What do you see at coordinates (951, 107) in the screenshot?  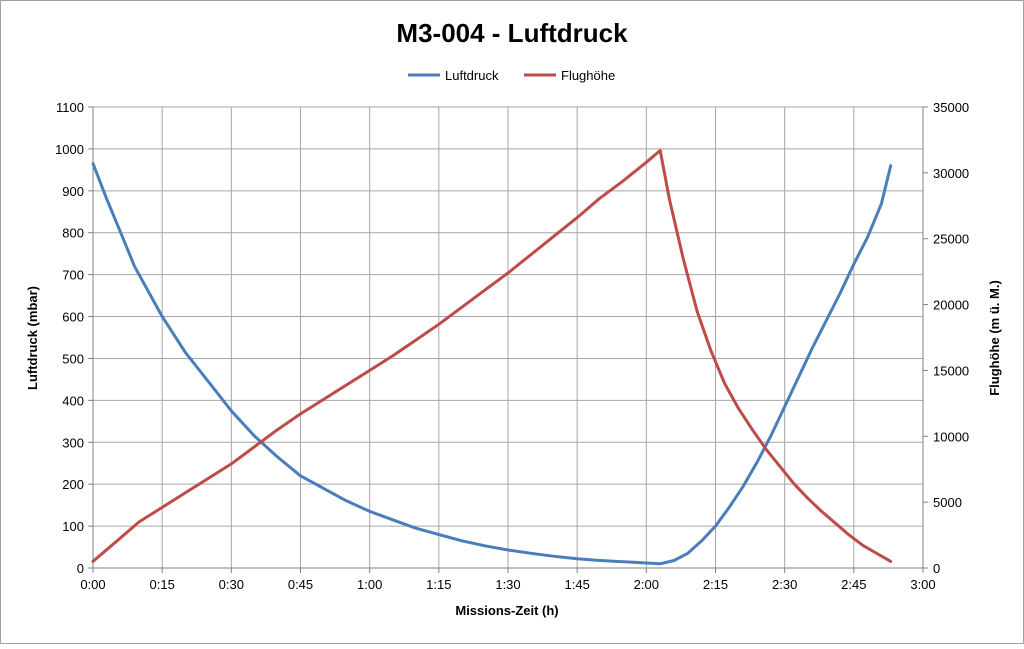 I see `y2-tick-label: 35000` at bounding box center [951, 107].